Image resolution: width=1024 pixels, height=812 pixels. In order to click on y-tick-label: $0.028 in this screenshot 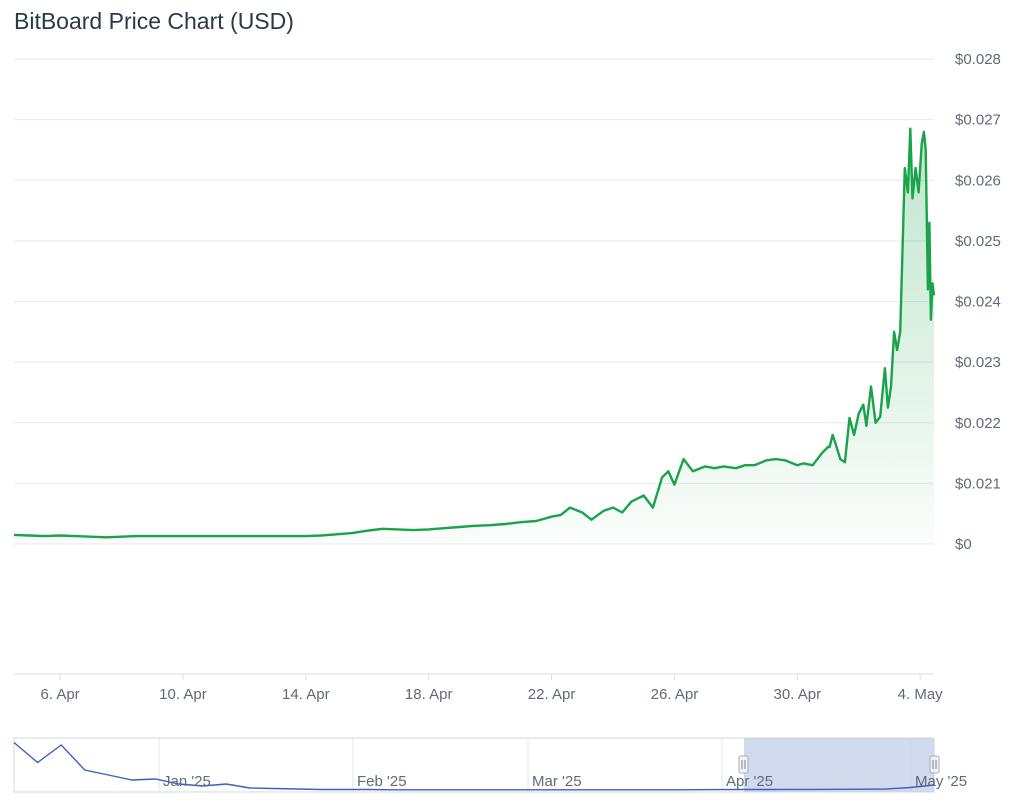, I will do `click(978, 59)`.